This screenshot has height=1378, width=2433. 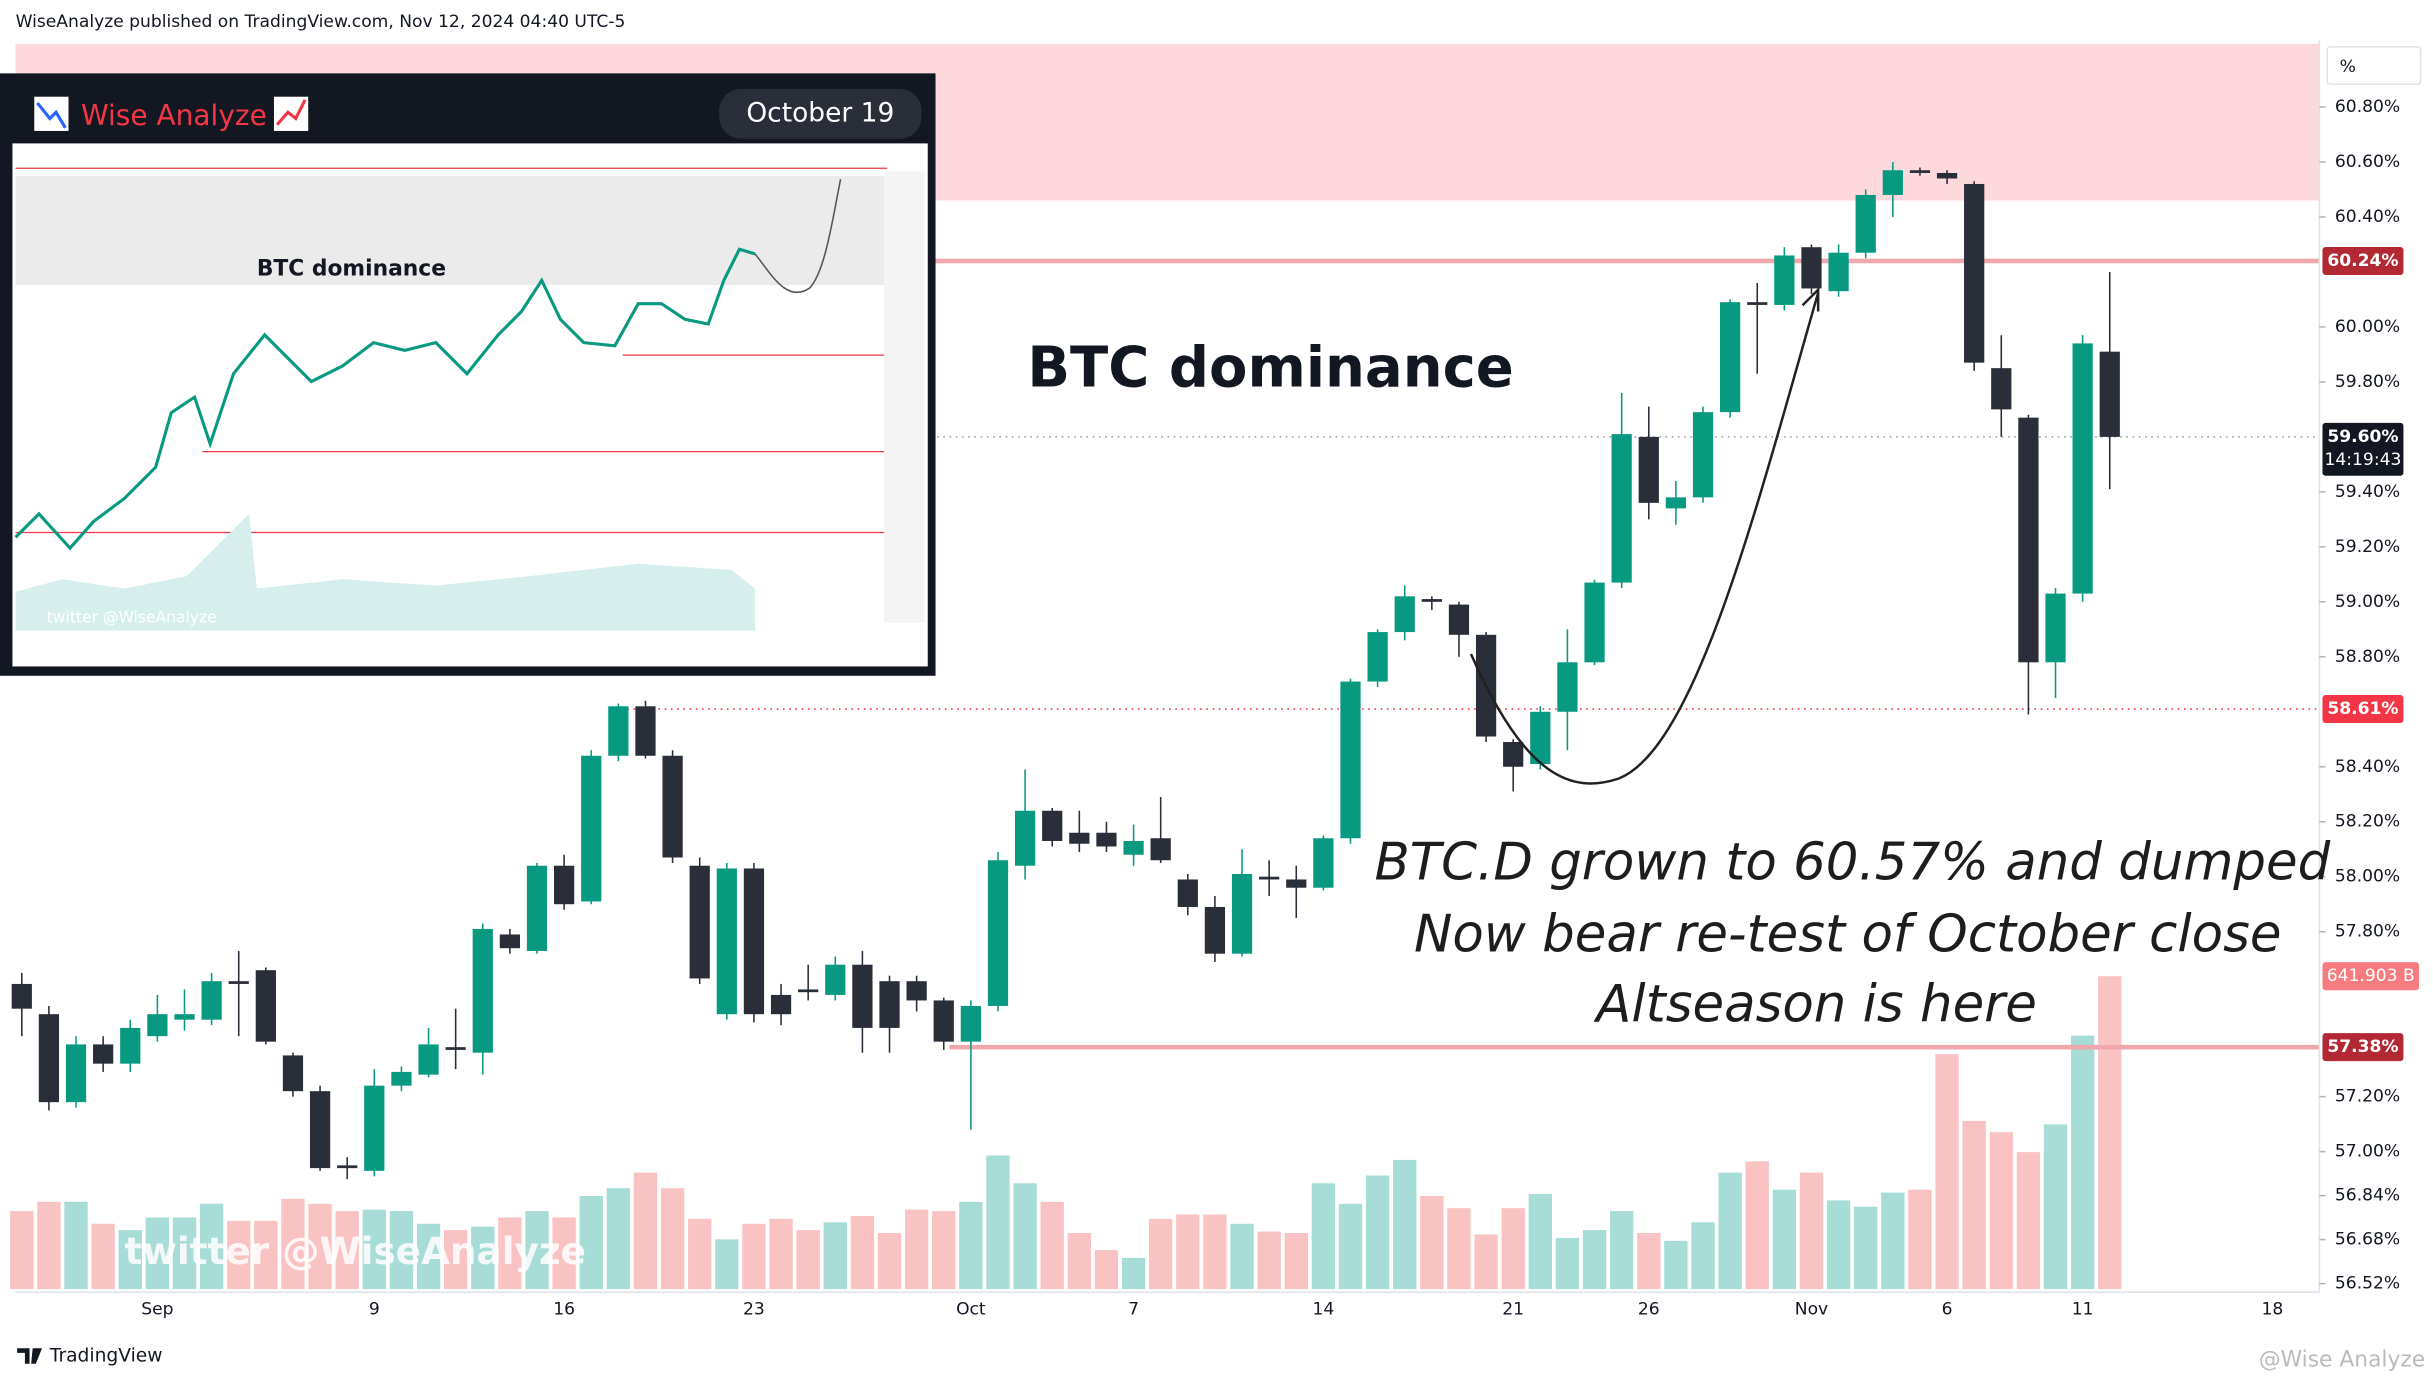 I want to click on price-badge-label: 57.38%, so click(x=2362, y=1047).